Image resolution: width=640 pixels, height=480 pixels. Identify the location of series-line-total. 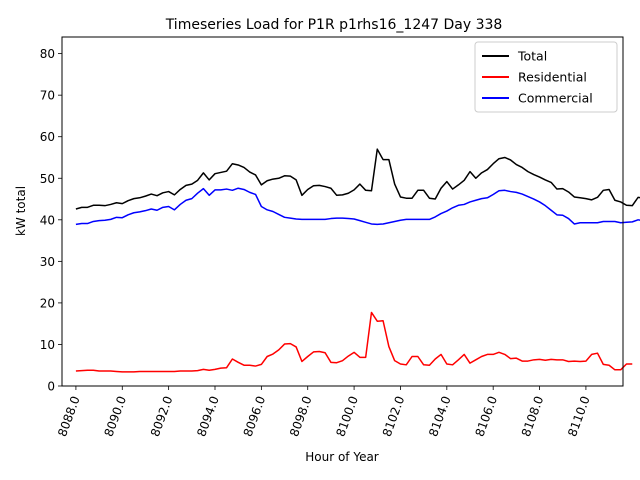
(357, 179).